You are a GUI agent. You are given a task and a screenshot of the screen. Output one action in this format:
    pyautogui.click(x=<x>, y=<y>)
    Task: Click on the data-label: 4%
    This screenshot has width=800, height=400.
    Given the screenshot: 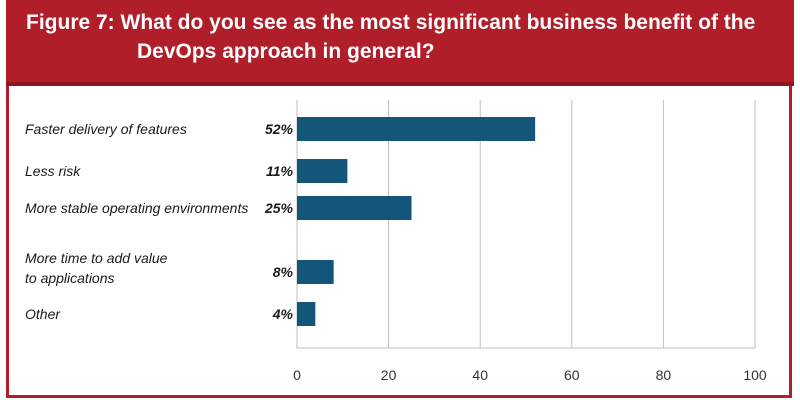 What is the action you would take?
    pyautogui.click(x=283, y=314)
    